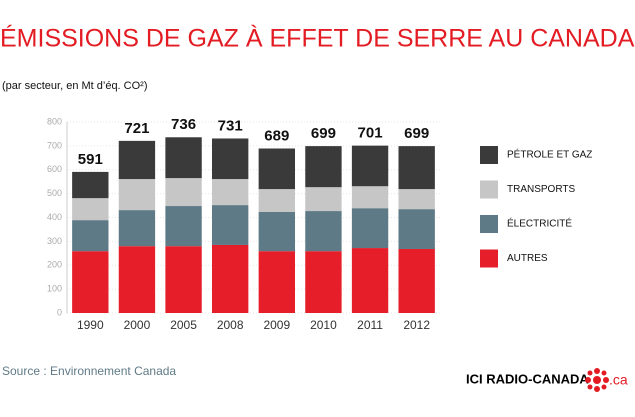 This screenshot has height=417, width=635. What do you see at coordinates (137, 325) in the screenshot?
I see `x-tick-label: 2000` at bounding box center [137, 325].